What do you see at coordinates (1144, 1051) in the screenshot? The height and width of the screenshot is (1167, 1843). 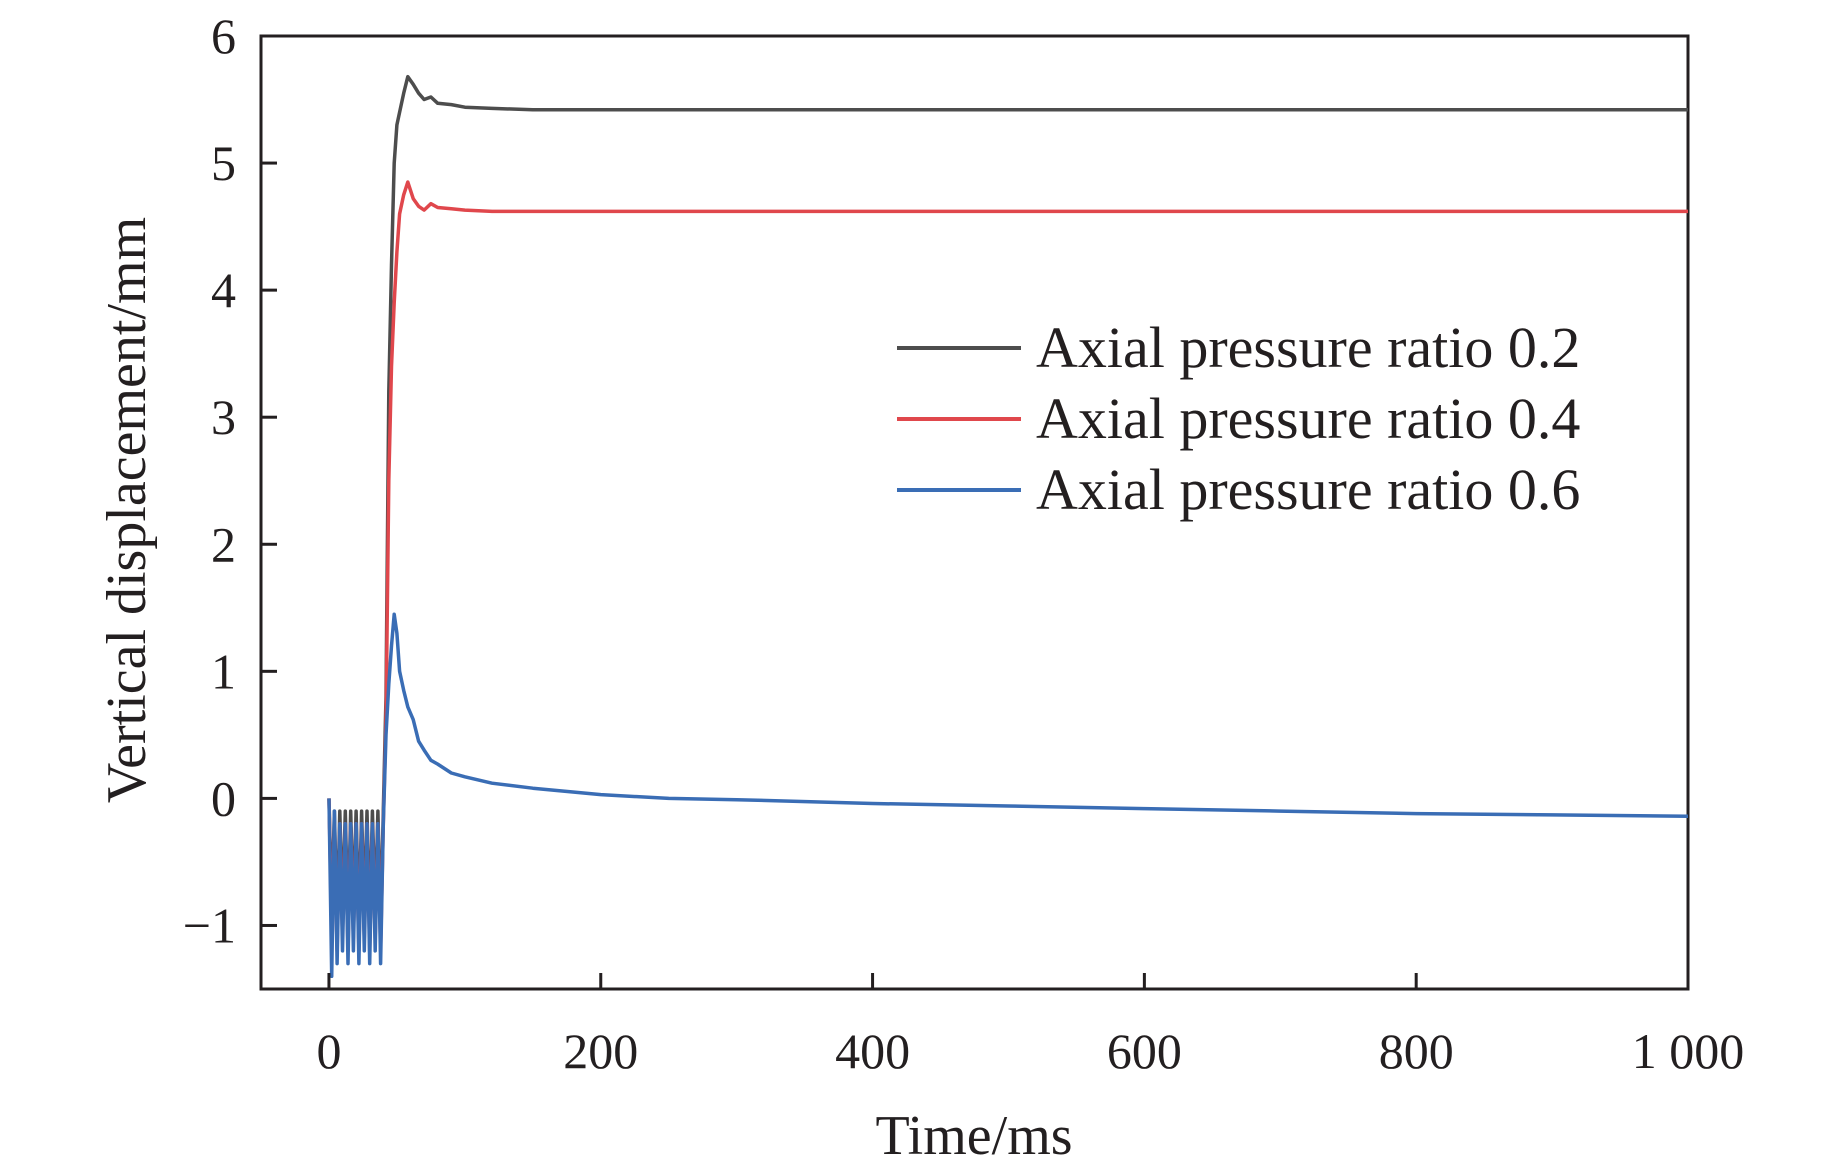 I see `x-tick-label: 600` at bounding box center [1144, 1051].